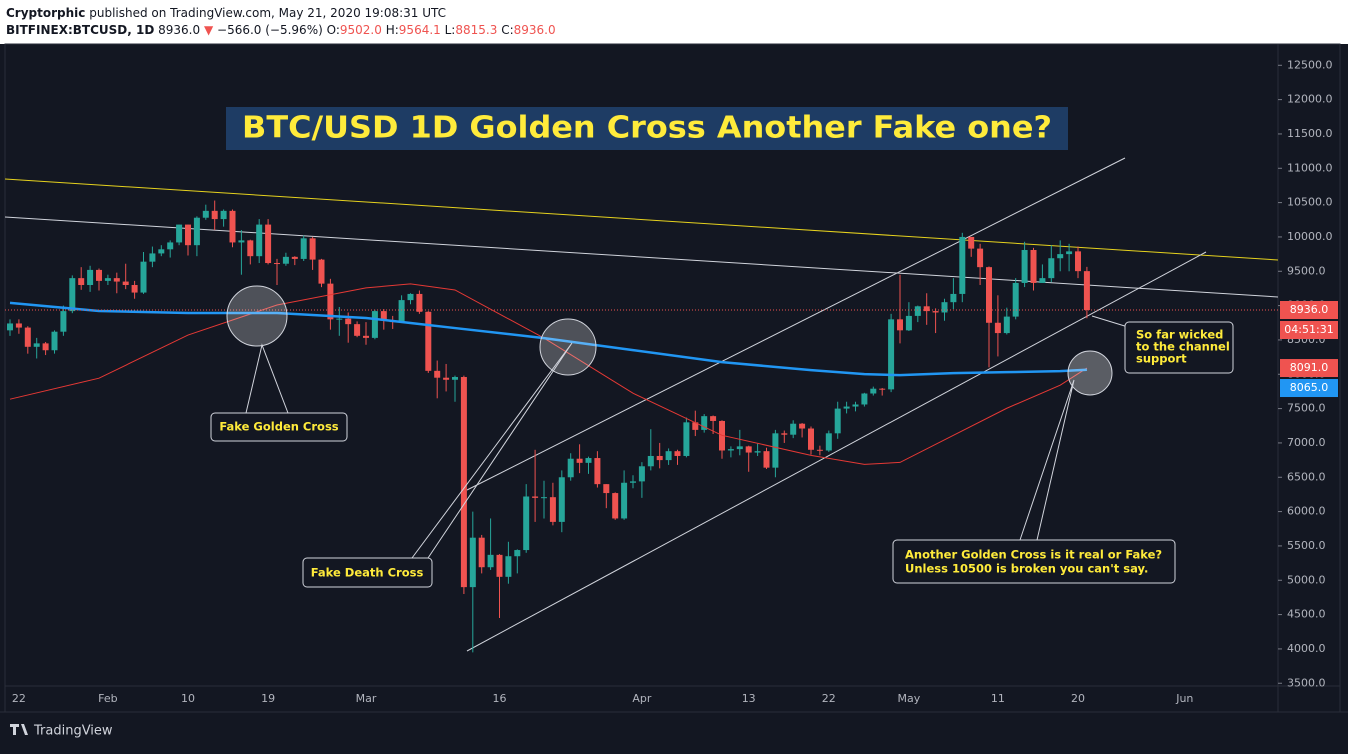 Image resolution: width=1348 pixels, height=754 pixels. Describe the element at coordinates (61, 731) in the screenshot. I see `footer-logo: TradingView` at that location.